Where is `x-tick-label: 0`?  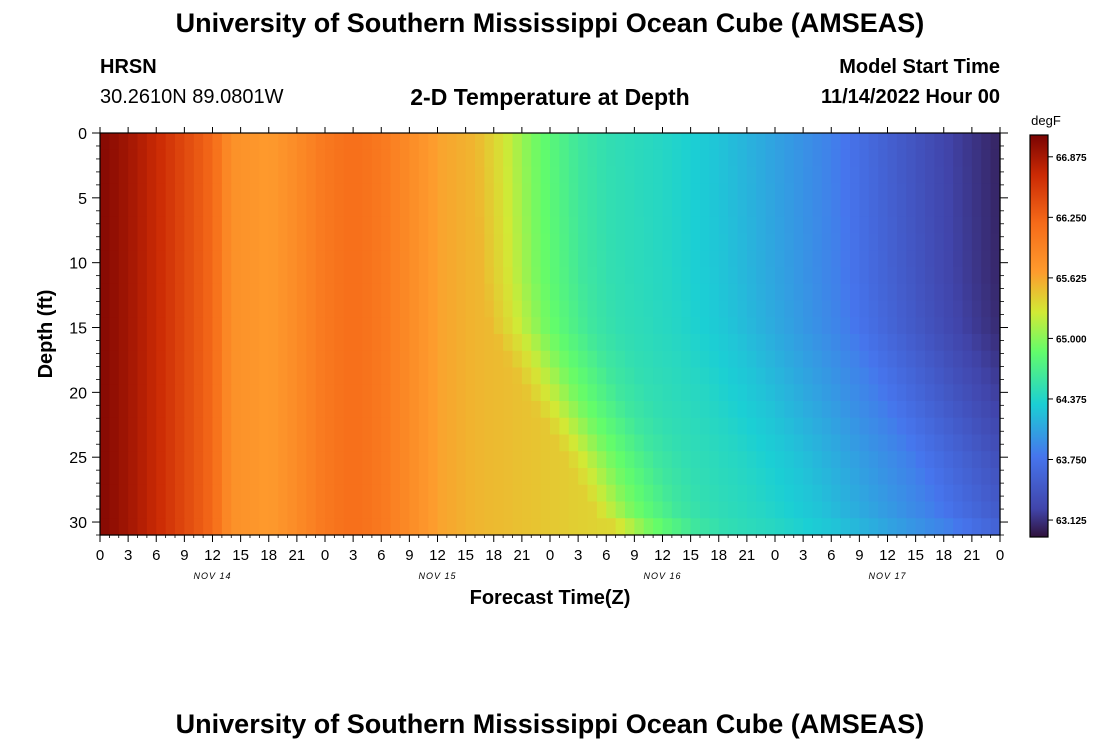 x-tick-label: 0 is located at coordinates (100, 555).